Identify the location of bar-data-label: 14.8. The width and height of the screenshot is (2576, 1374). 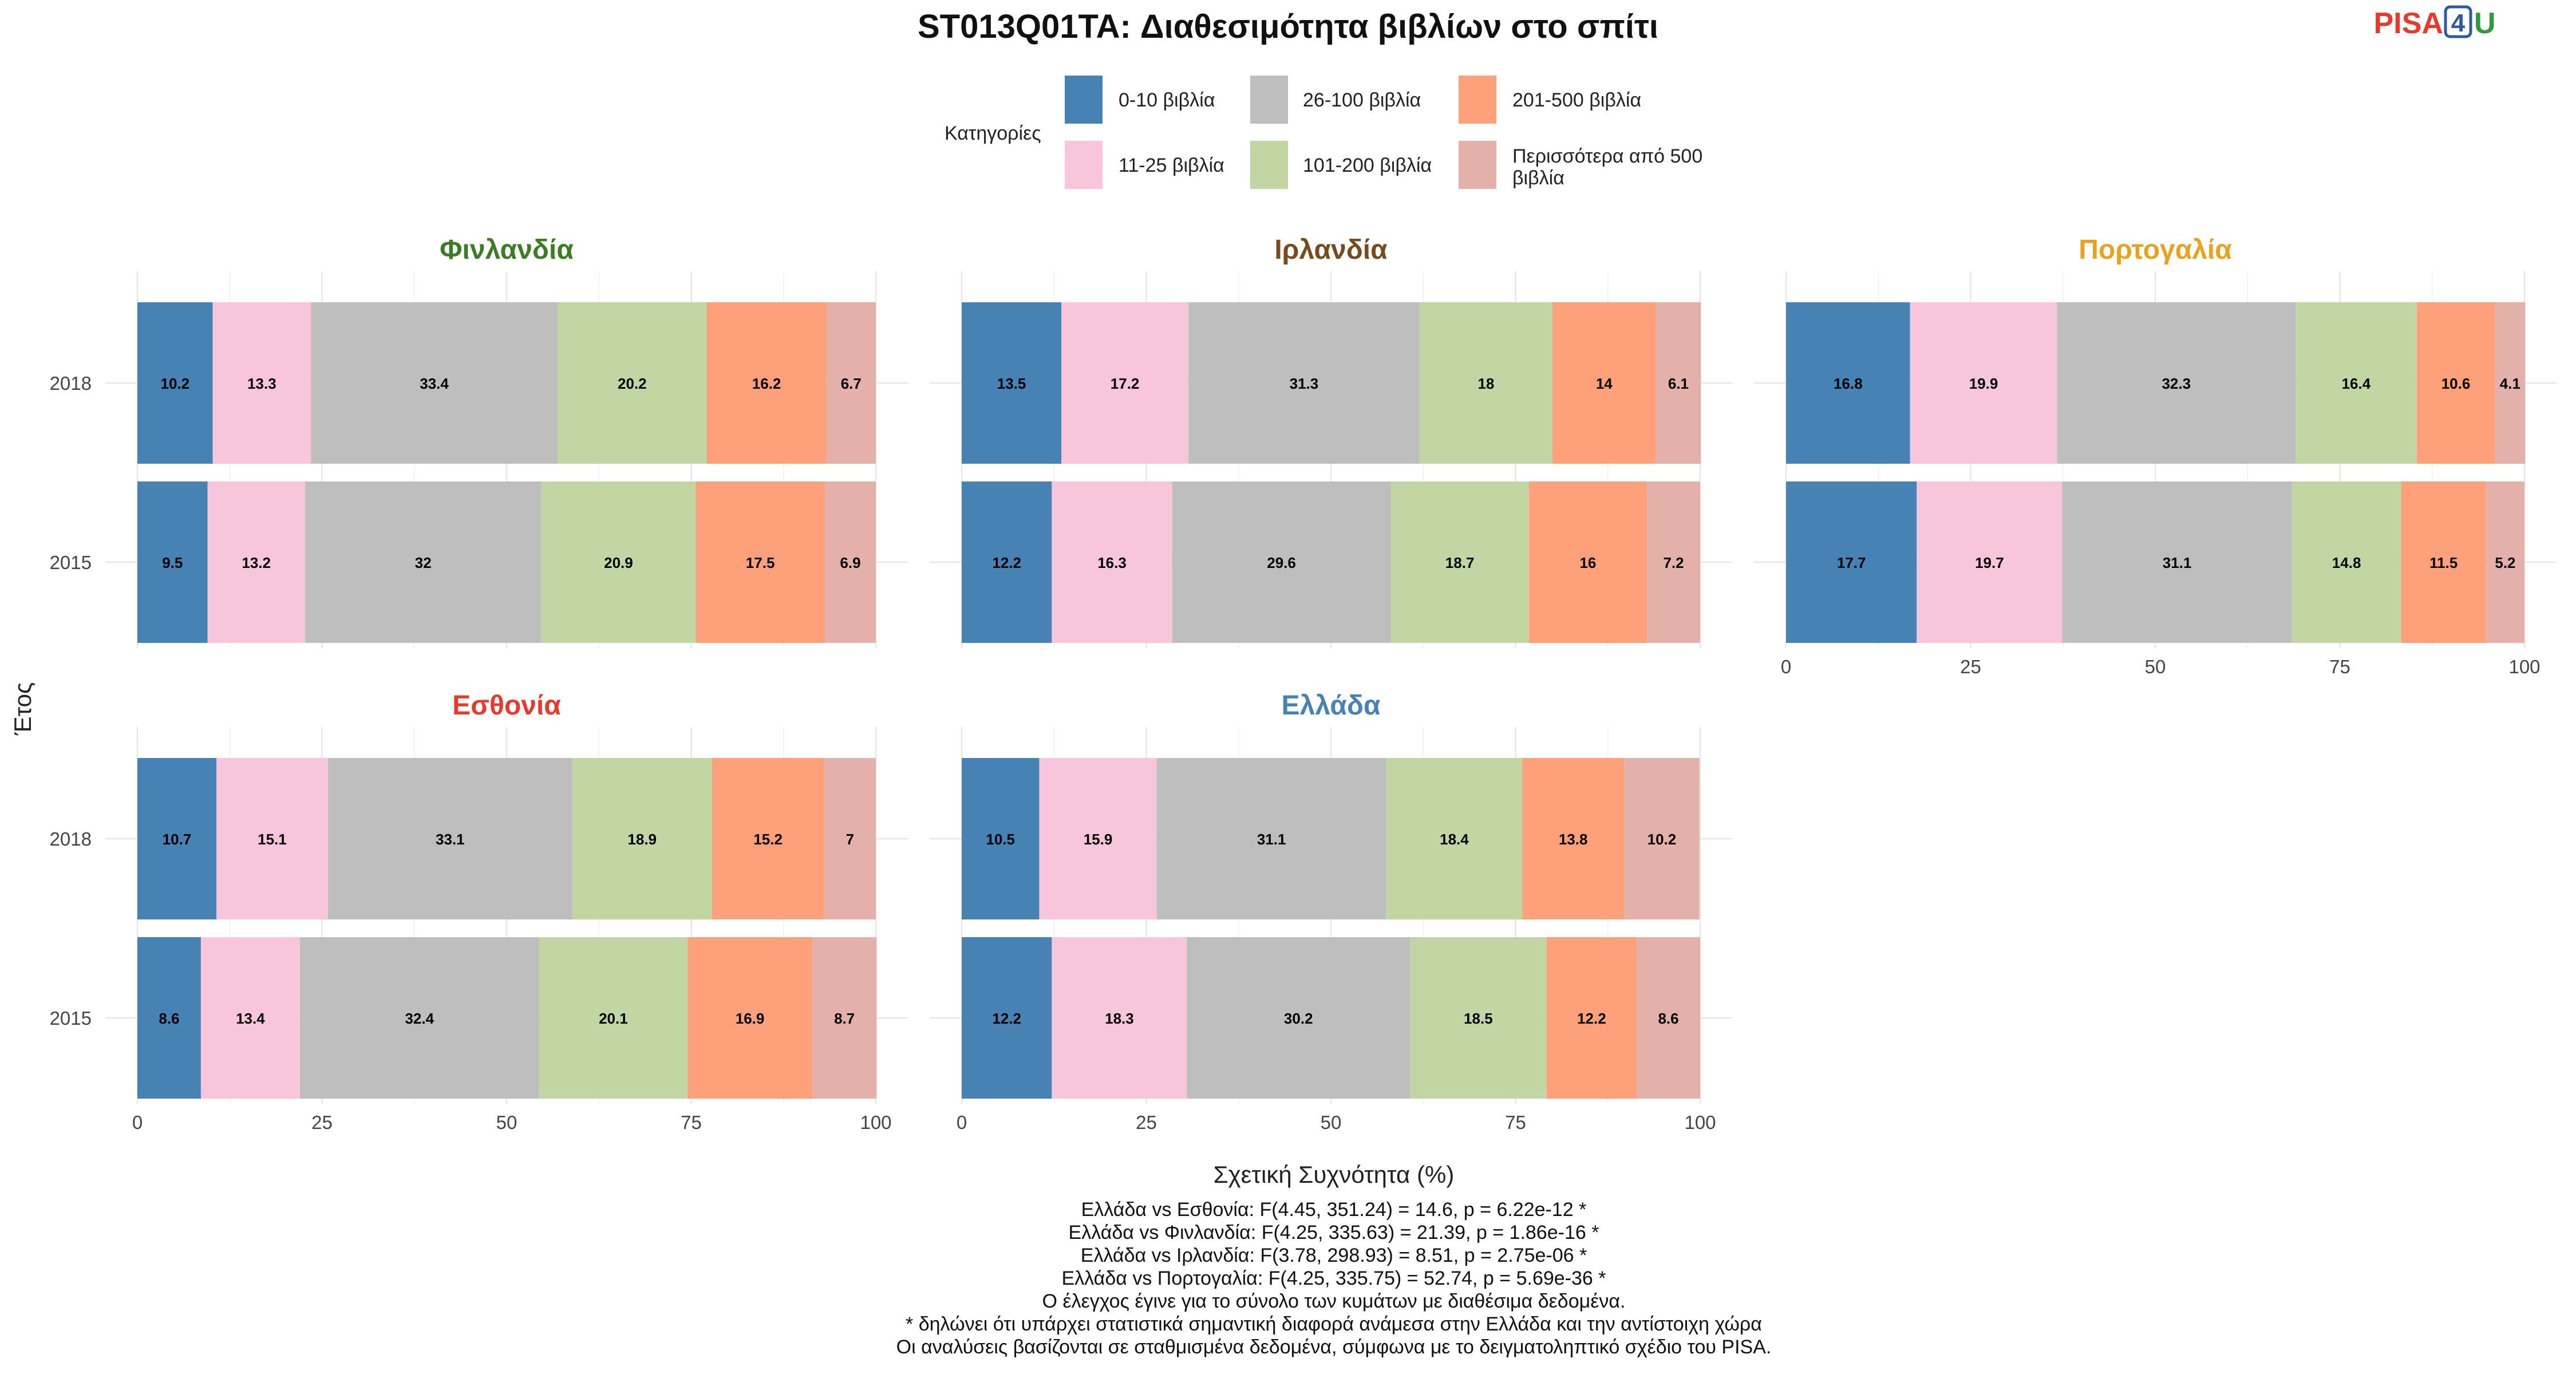
(2346, 562).